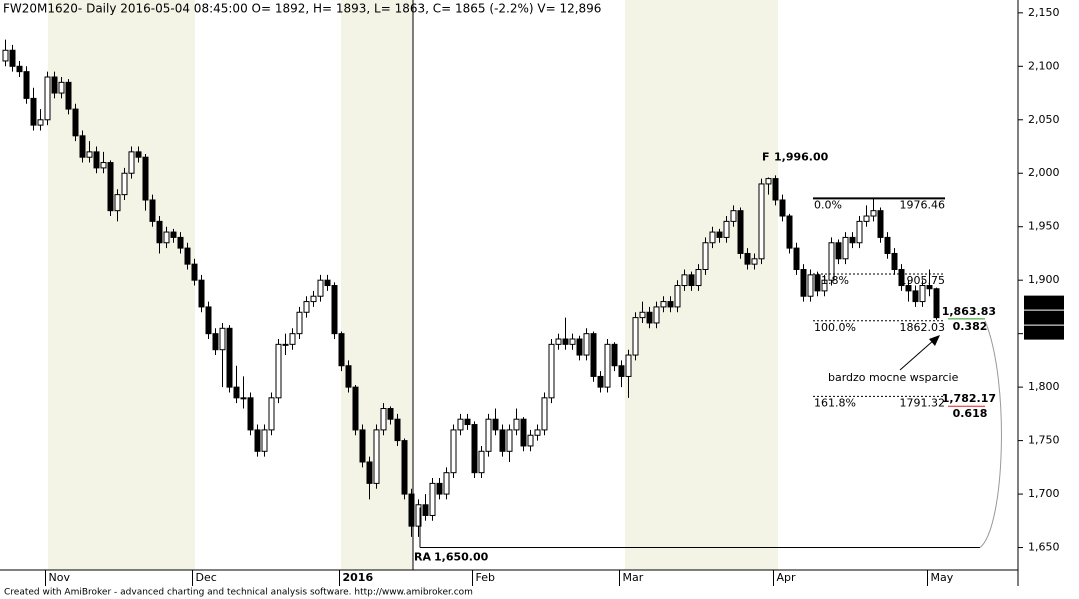 This screenshot has width=1079, height=599. What do you see at coordinates (923, 204) in the screenshot?
I see `fib-price: 1976.46` at bounding box center [923, 204].